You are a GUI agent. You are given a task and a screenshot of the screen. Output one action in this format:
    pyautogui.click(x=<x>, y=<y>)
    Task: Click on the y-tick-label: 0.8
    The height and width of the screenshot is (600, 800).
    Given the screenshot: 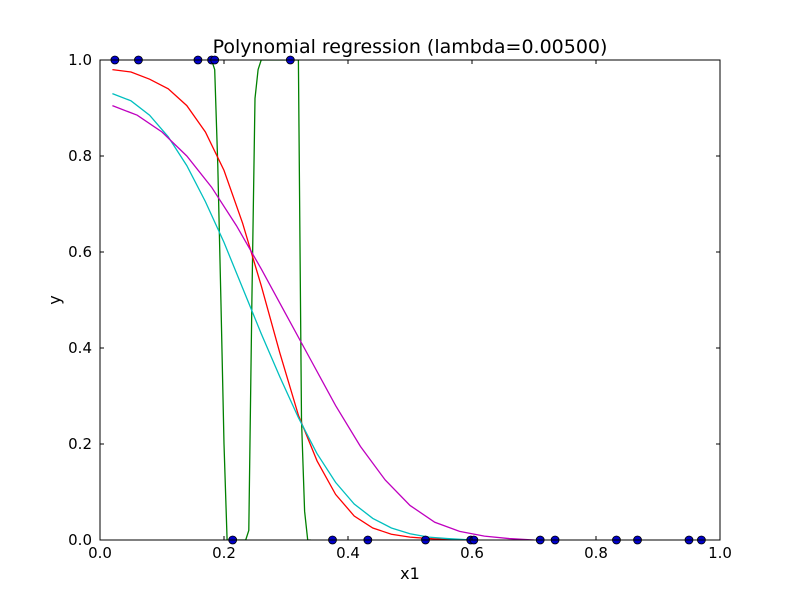 What is the action you would take?
    pyautogui.click(x=80, y=156)
    